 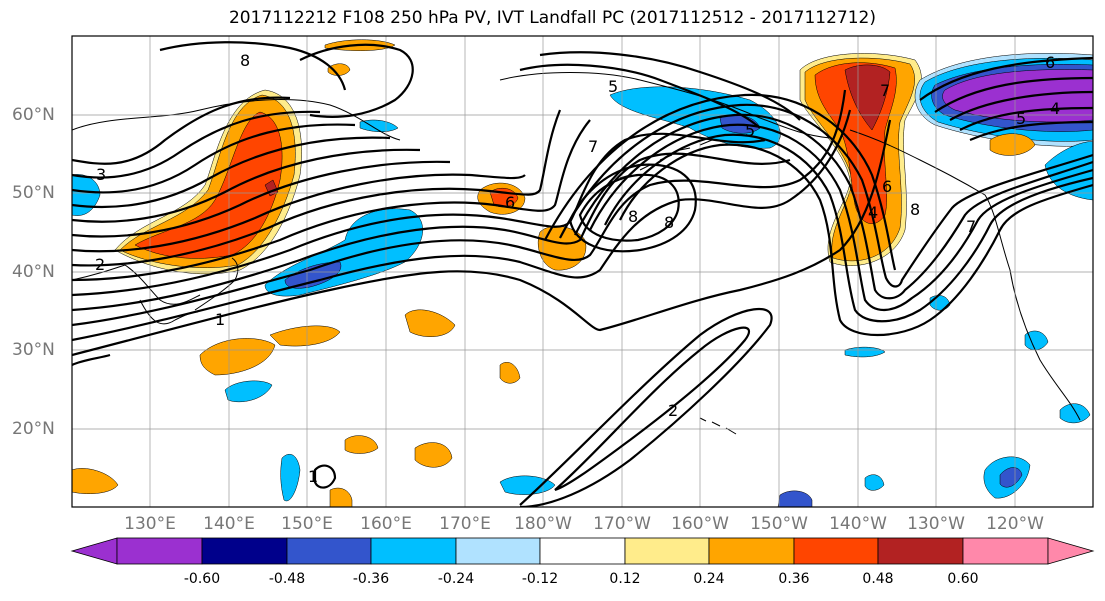 I want to click on coast-alaska, so click(x=665, y=105).